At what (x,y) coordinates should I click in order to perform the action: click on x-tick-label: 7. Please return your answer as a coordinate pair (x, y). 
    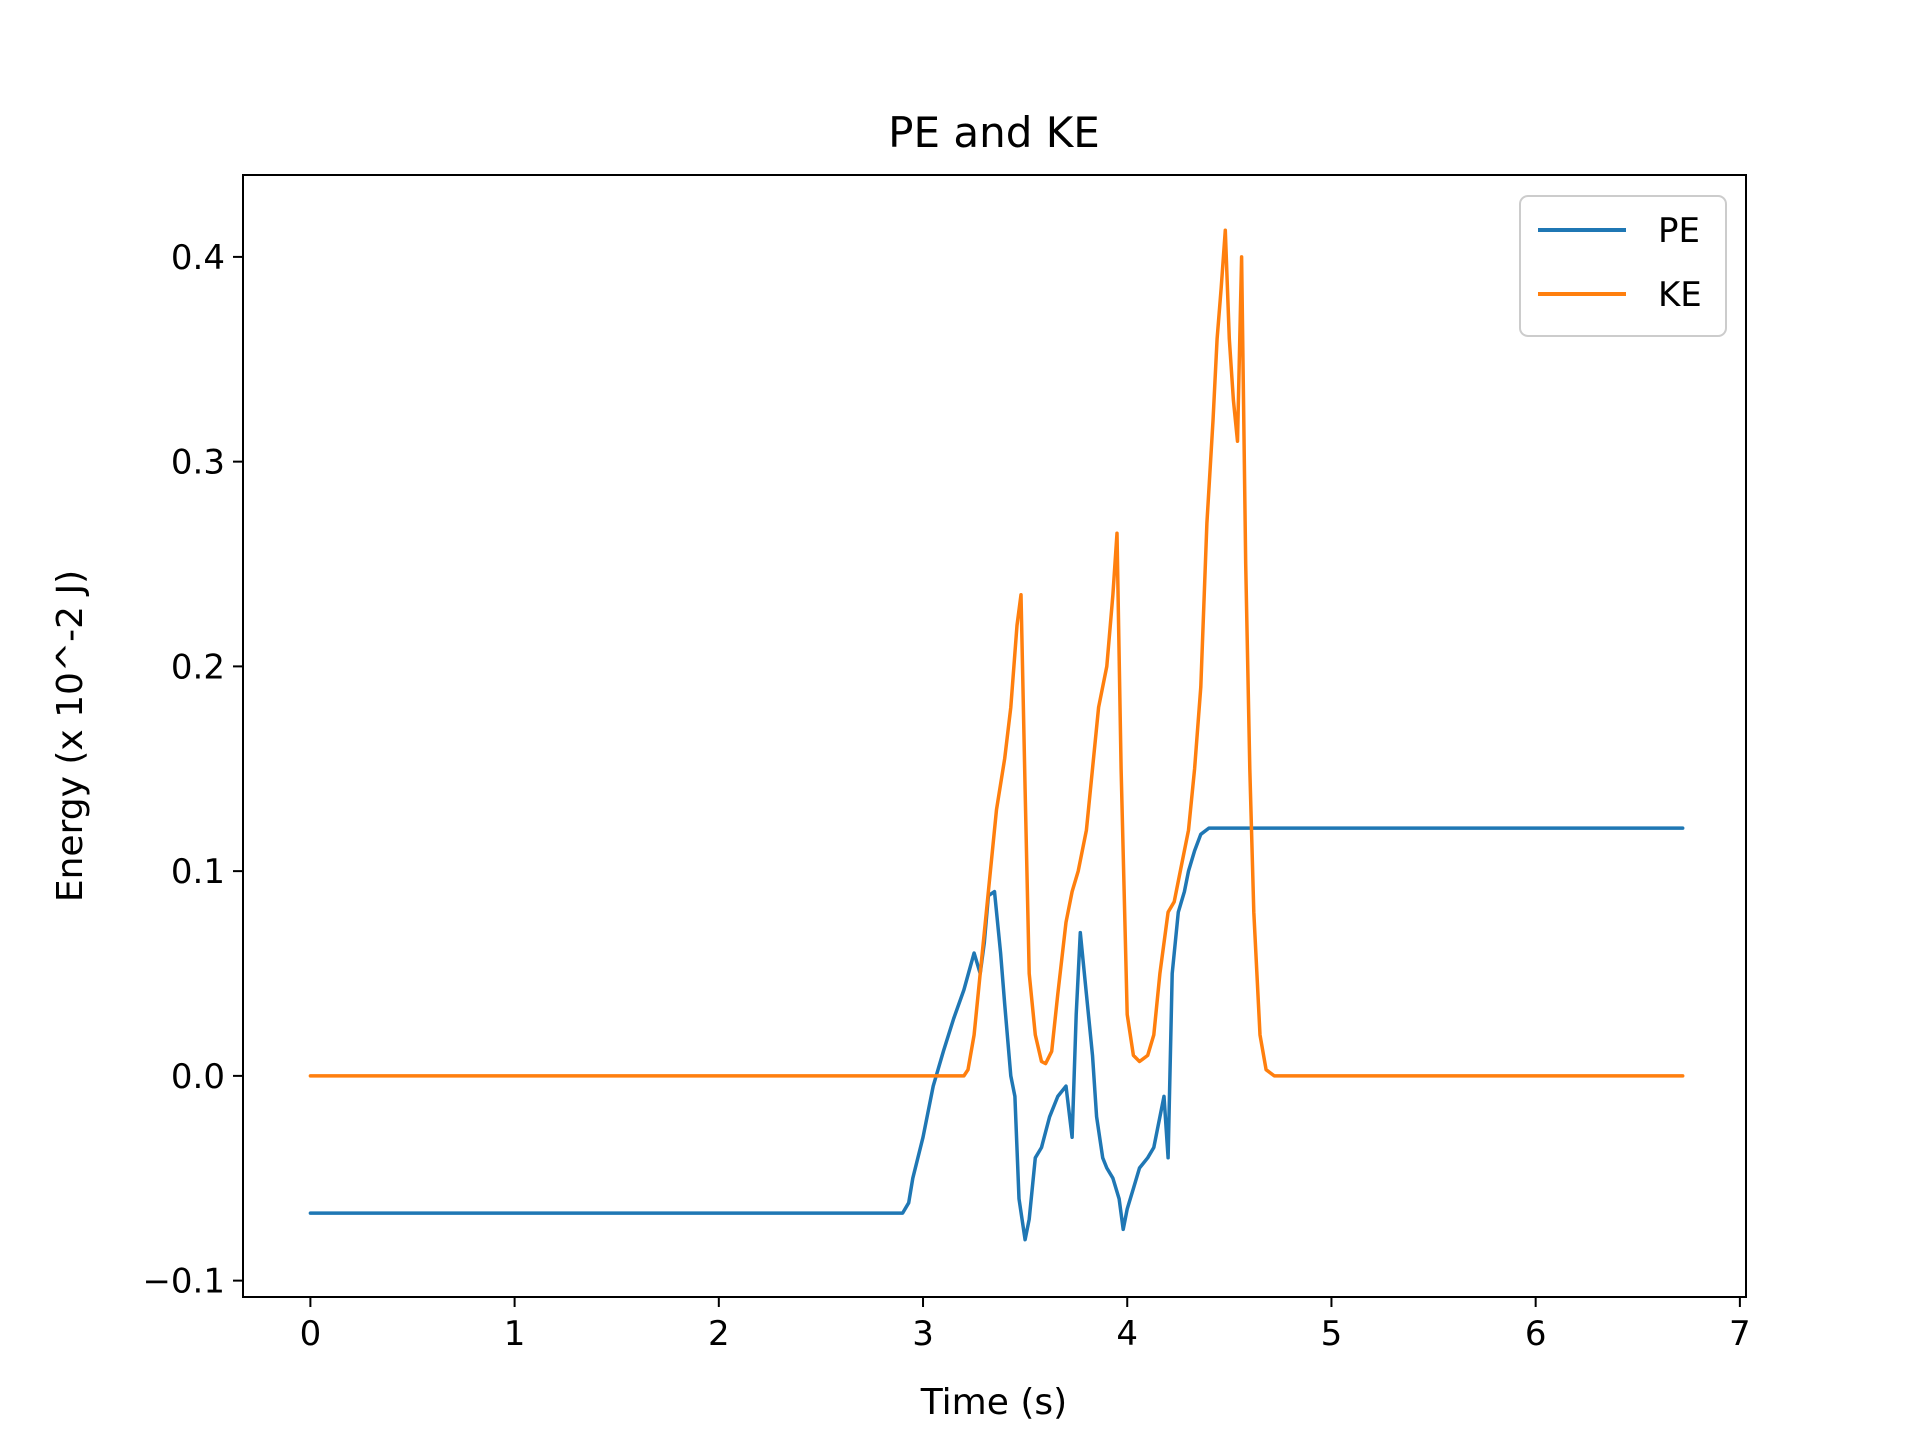
    Looking at the image, I should click on (1740, 1334).